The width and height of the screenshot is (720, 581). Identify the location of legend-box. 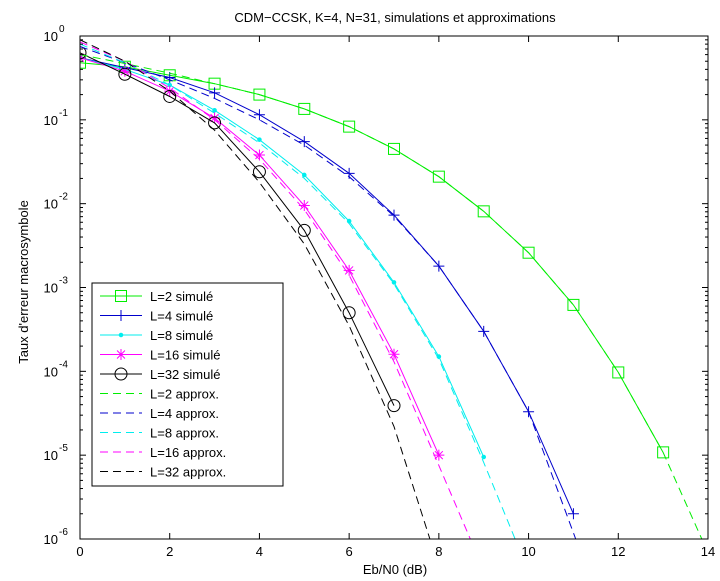
(187, 384).